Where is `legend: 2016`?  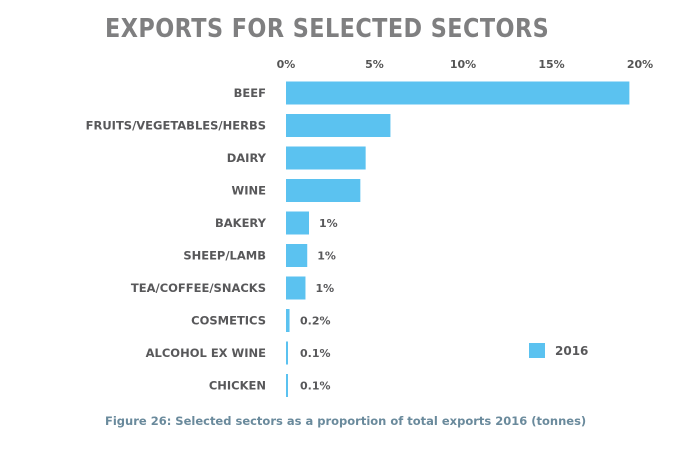
legend: 2016 is located at coordinates (558, 350).